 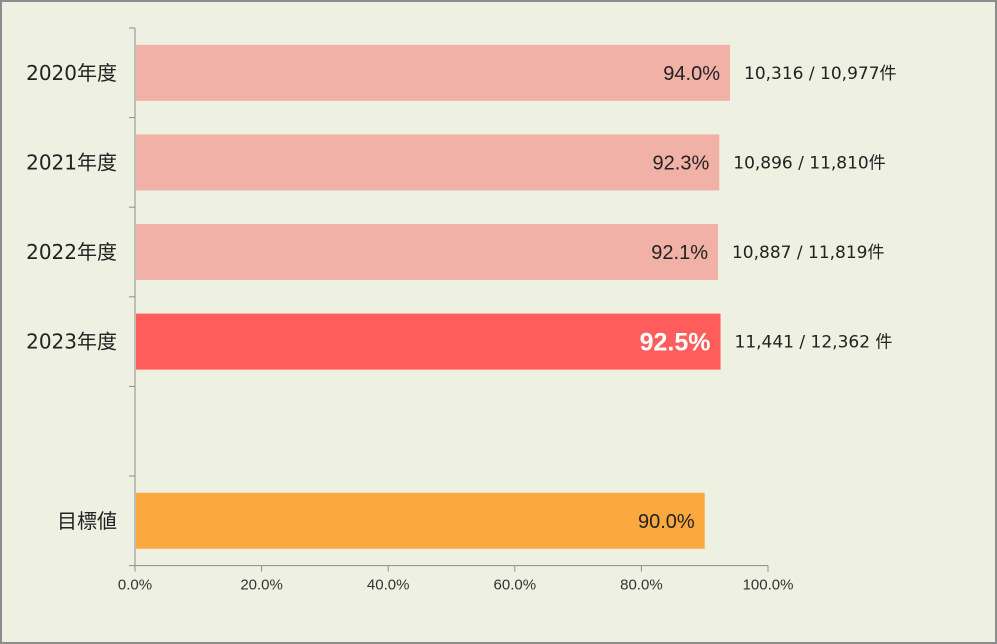 I want to click on data-label: 92.5%, so click(x=675, y=343).